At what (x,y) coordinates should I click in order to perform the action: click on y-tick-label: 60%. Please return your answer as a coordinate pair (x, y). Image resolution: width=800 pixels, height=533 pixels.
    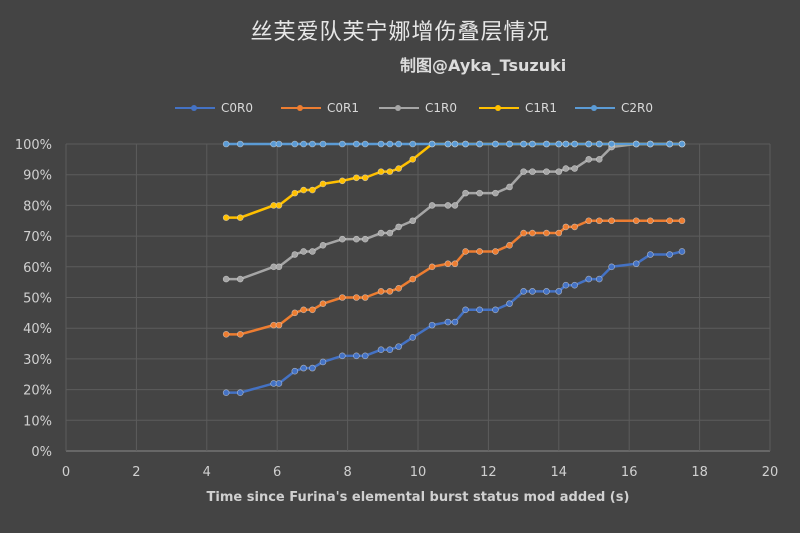
    Looking at the image, I should click on (37, 268).